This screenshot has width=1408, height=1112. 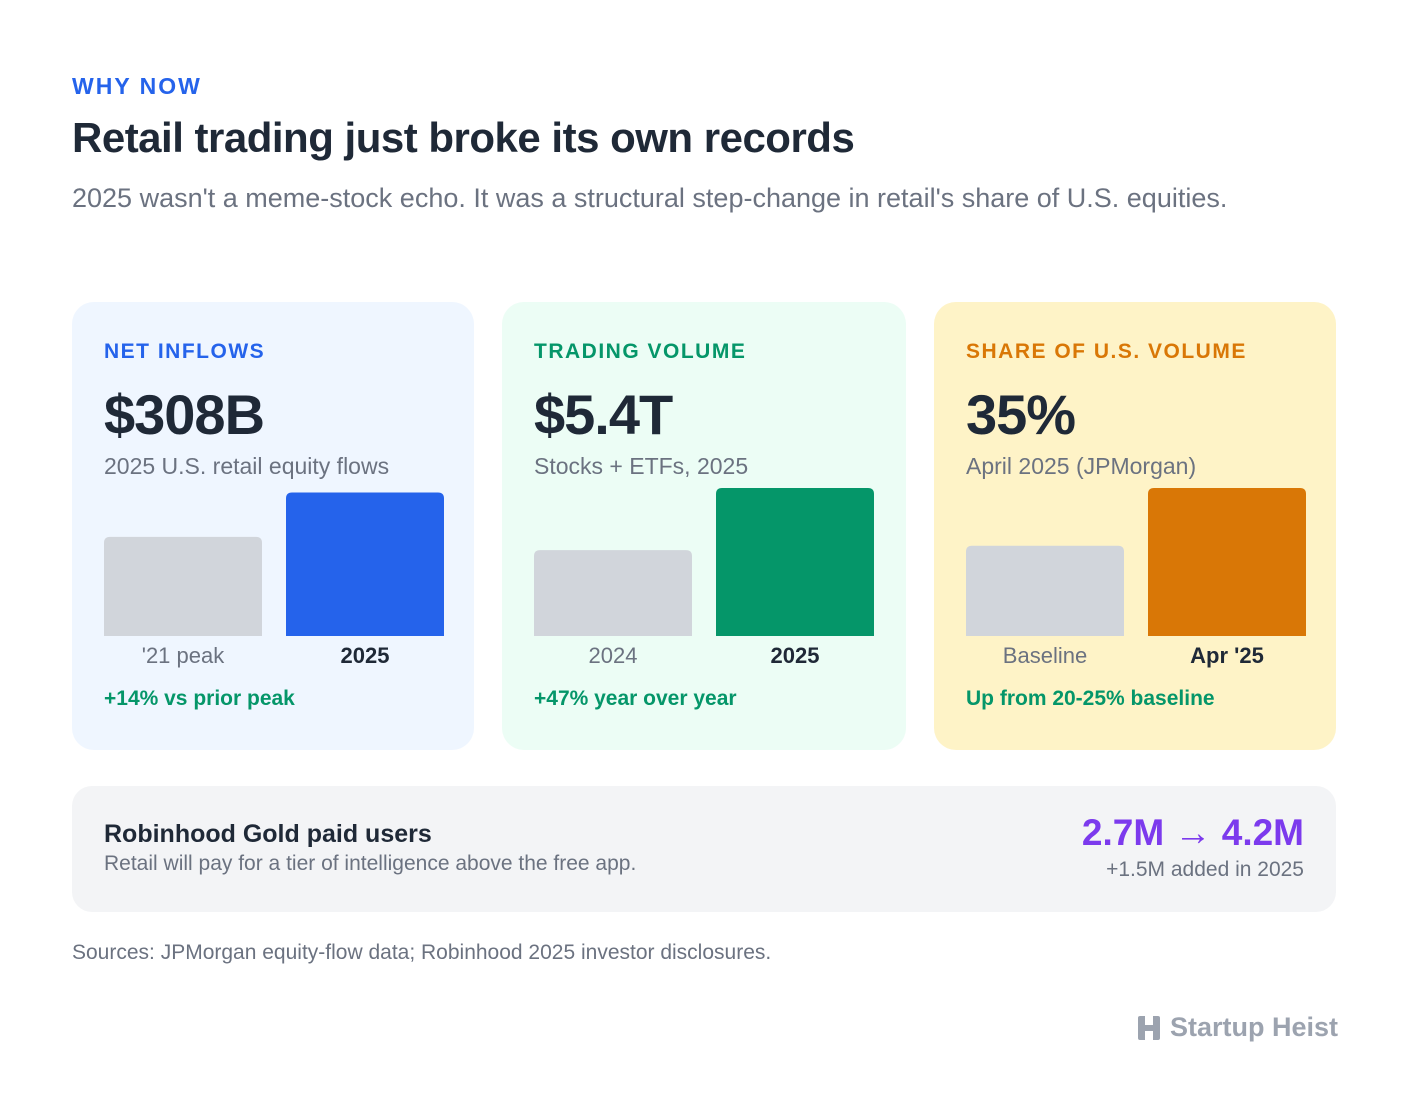 What do you see at coordinates (185, 351) in the screenshot?
I see `card-label: NET INFLOWS` at bounding box center [185, 351].